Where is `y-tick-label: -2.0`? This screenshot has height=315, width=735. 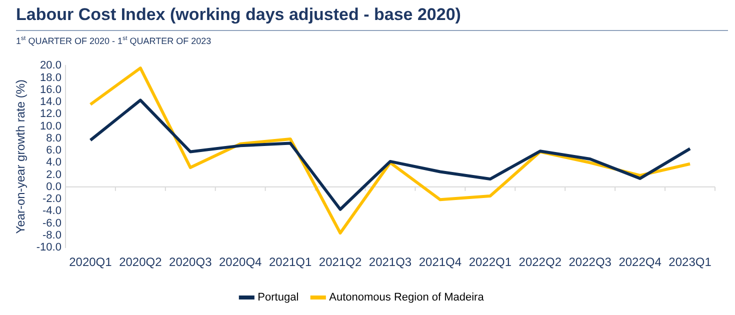
y-tick-label: -2.0 is located at coordinates (52, 199).